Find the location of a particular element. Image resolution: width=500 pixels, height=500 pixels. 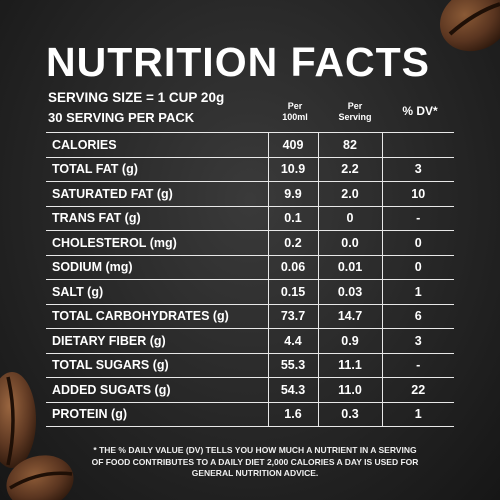

table-row: TOTAL FAT (g) 10.9 2.2 3 is located at coordinates (250, 169).